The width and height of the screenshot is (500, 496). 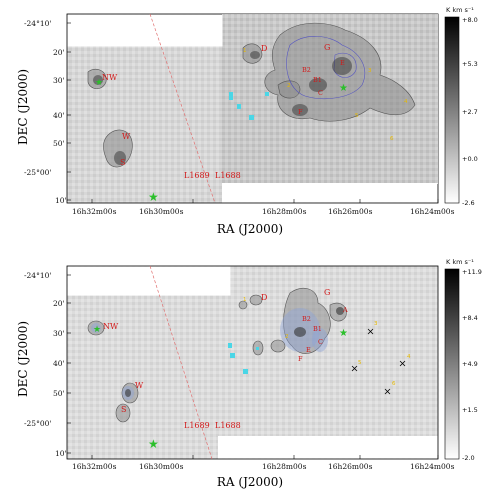 I want to click on bottom-source-w: W, so click(x=139, y=385).